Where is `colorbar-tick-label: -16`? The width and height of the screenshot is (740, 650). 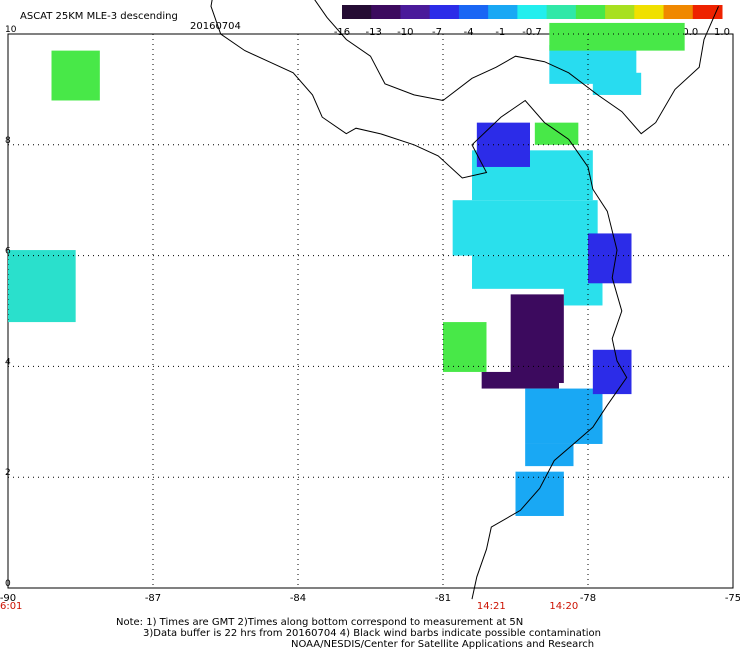
colorbar-tick-label: -16 is located at coordinates (342, 32).